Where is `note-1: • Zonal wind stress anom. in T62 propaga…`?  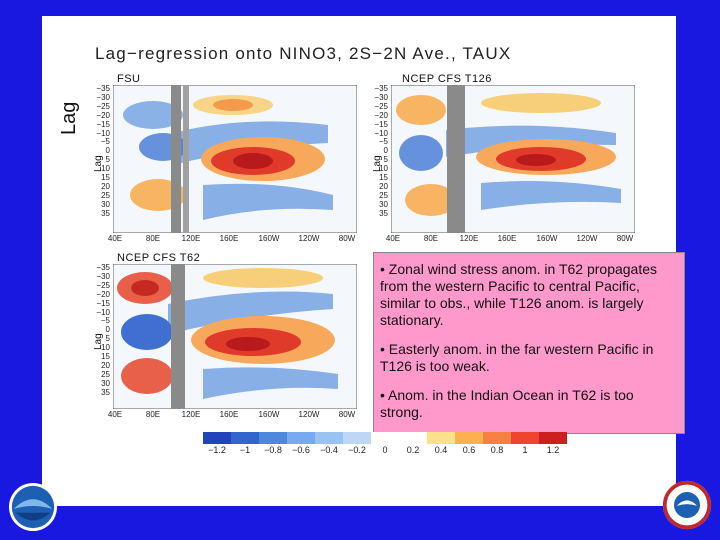 note-1: • Zonal wind stress anom. in T62 propaga… is located at coordinates (519, 294).